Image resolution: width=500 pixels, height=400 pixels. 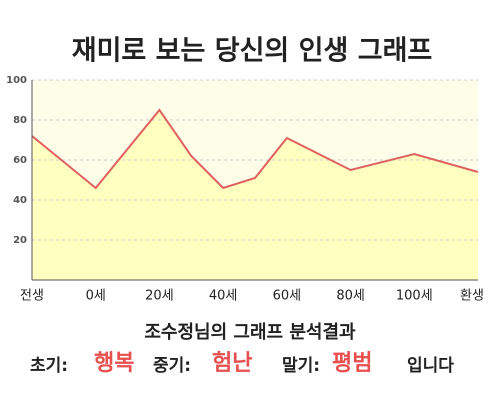 What do you see at coordinates (20, 200) in the screenshot?
I see `y-tick-label: 40` at bounding box center [20, 200].